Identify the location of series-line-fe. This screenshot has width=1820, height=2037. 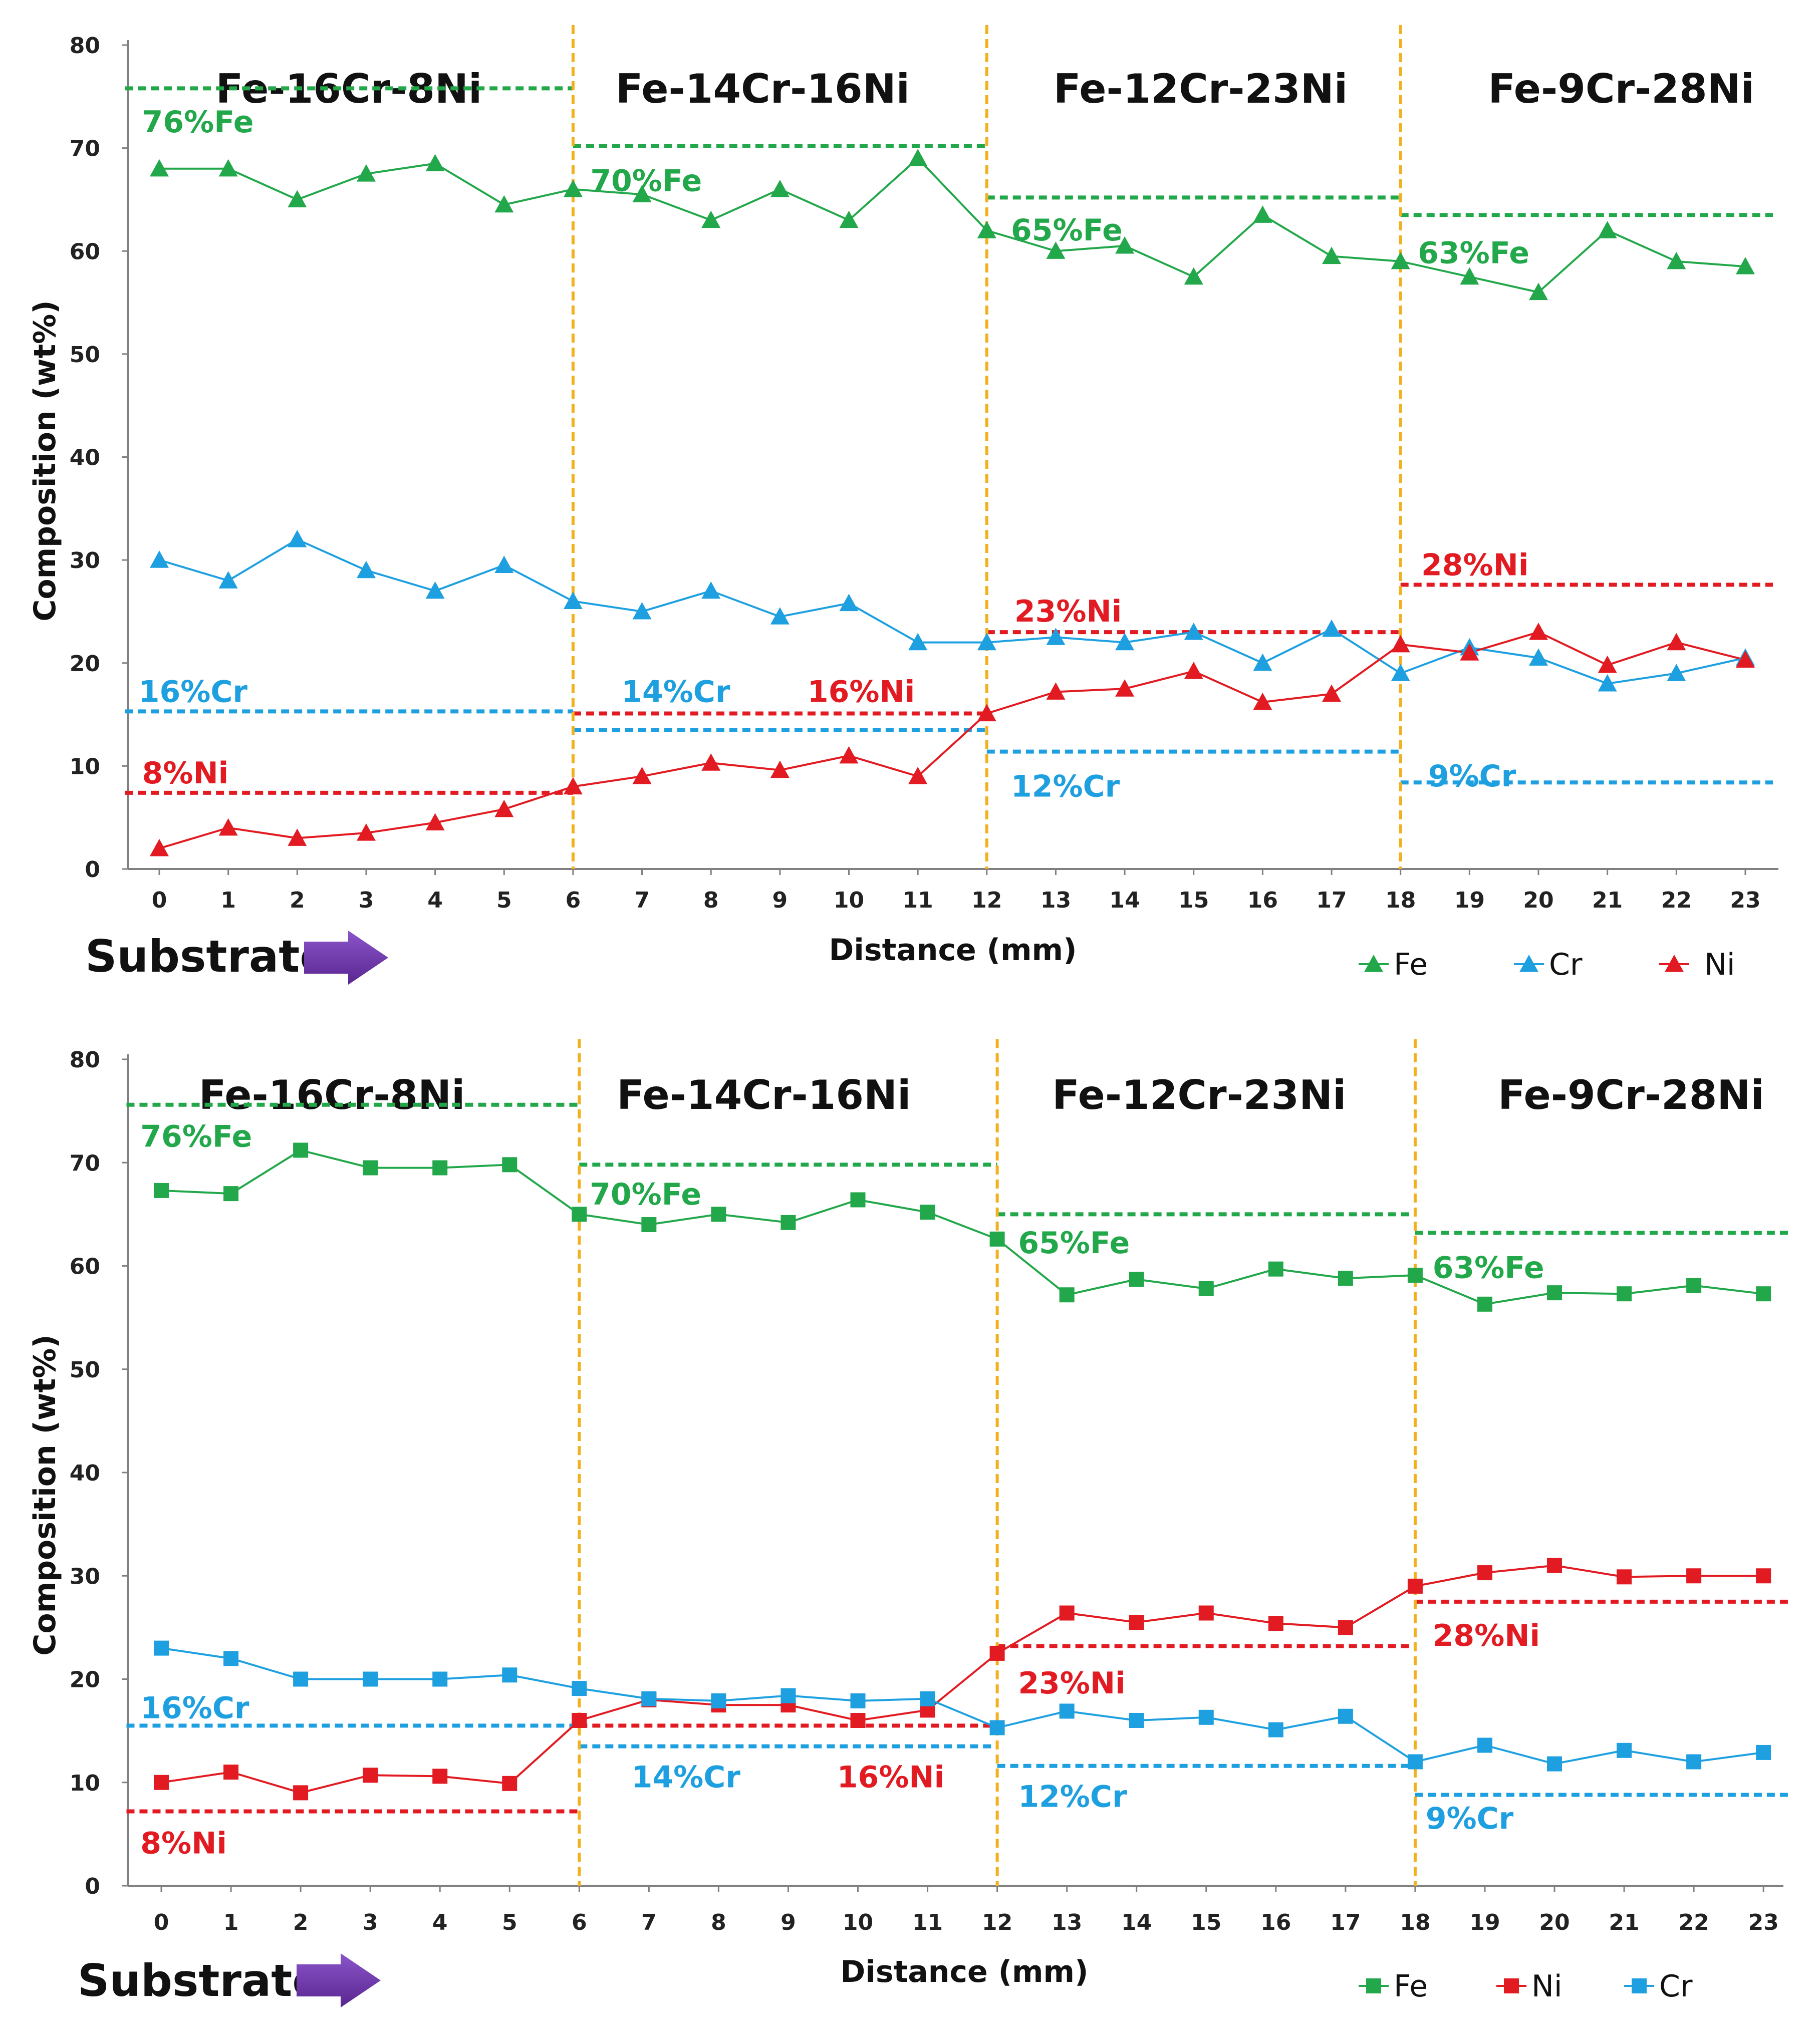
(953, 226).